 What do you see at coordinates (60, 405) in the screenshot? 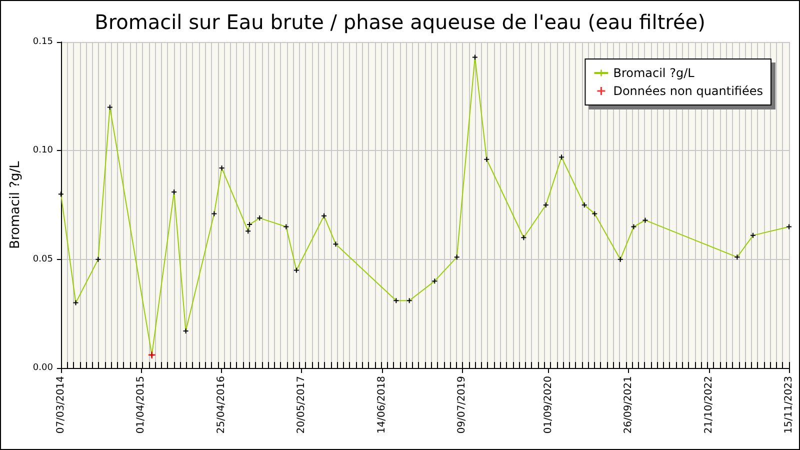
I see `x-tick-label: 07/03/2014` at bounding box center [60, 405].